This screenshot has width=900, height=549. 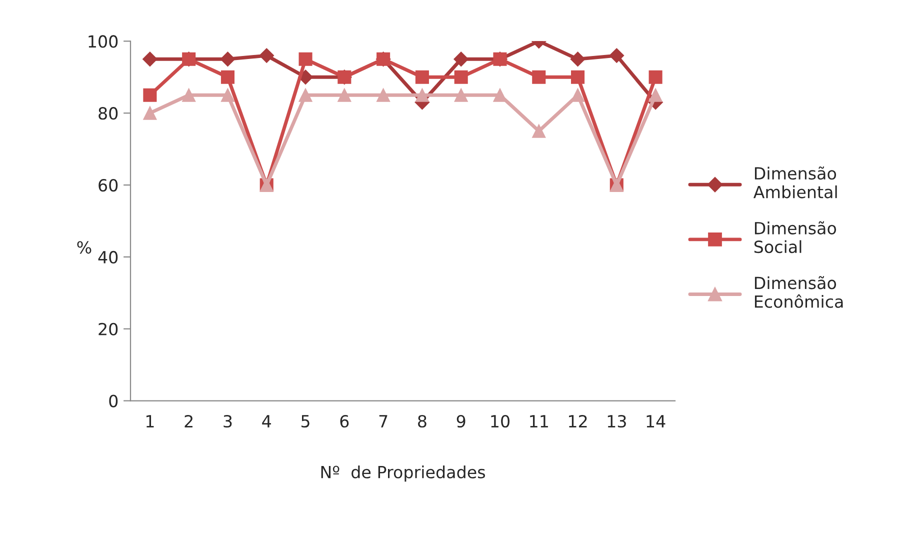 What do you see at coordinates (266, 421) in the screenshot?
I see `x-tick-label: 4` at bounding box center [266, 421].